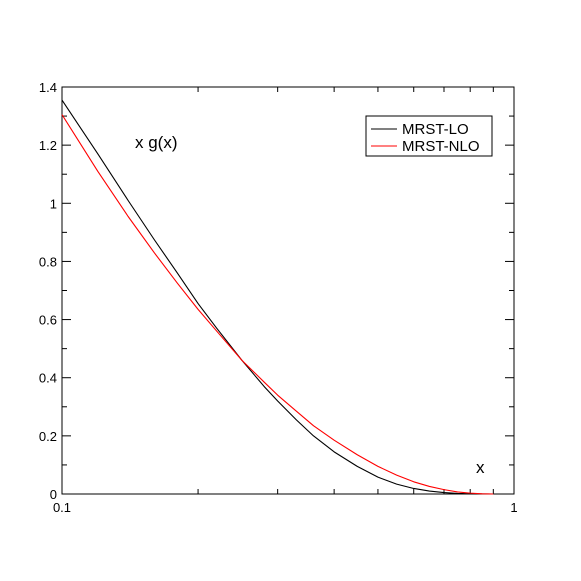 The width and height of the screenshot is (581, 581). I want to click on y-tick-label: 1, so click(53, 203).